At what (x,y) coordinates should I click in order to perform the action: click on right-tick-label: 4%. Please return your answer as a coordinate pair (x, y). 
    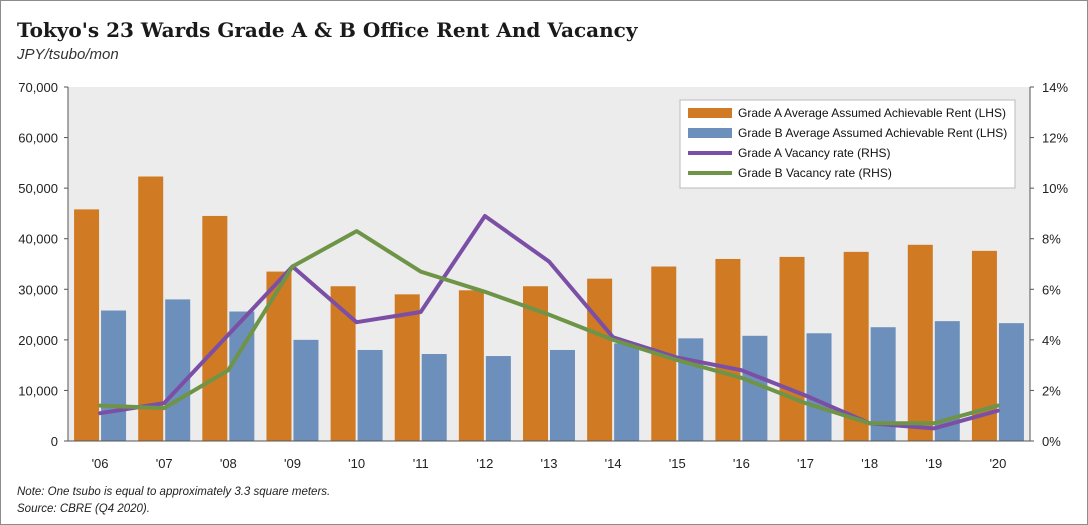
    Looking at the image, I should click on (1051, 340).